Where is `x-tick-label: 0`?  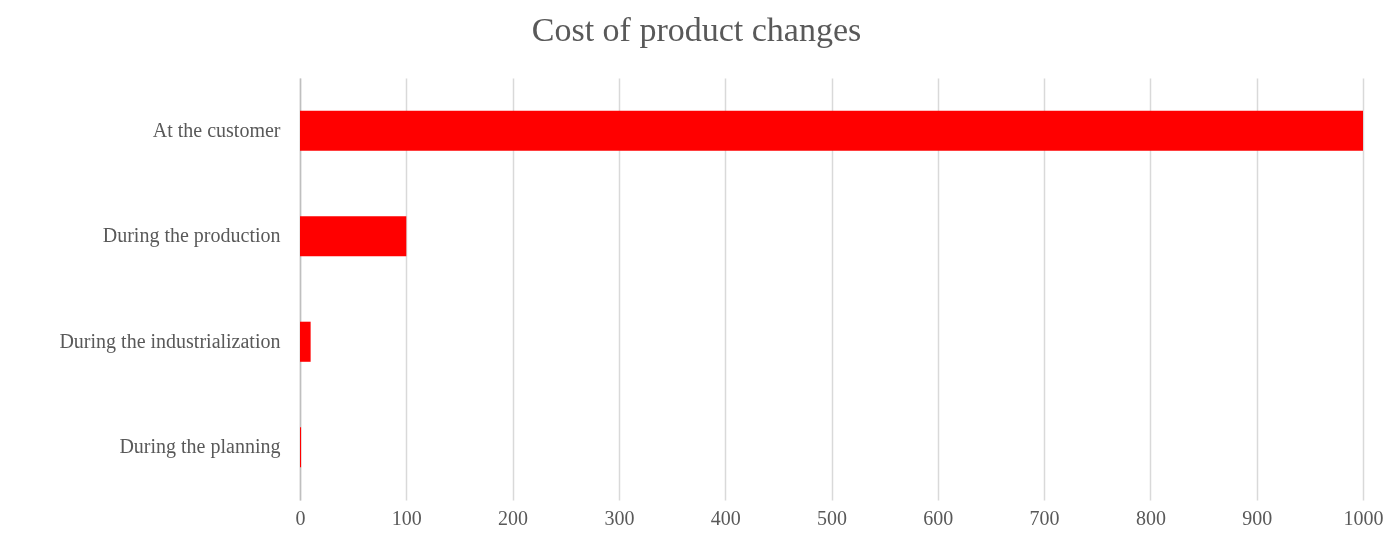 x-tick-label: 0 is located at coordinates (300, 517).